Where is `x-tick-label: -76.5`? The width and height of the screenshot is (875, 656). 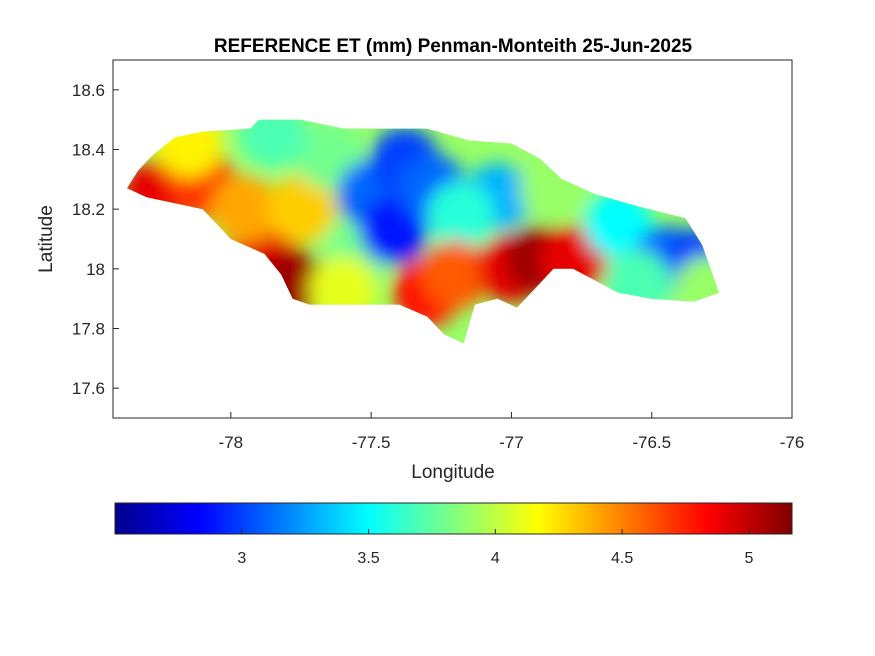
x-tick-label: -76.5 is located at coordinates (651, 442).